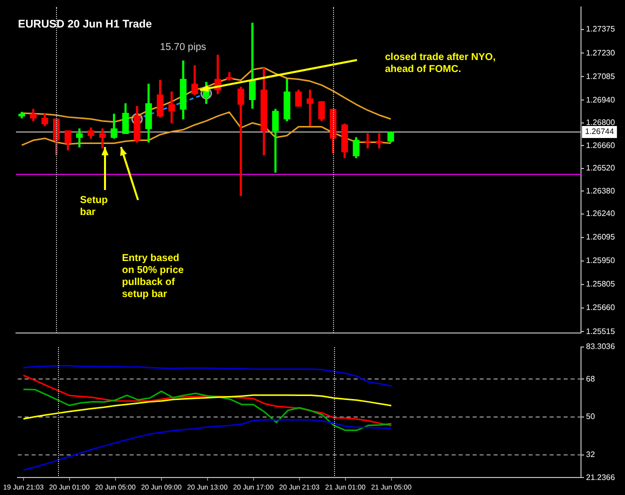 This screenshot has height=495, width=625. What do you see at coordinates (440, 63) in the screenshot?
I see `annotation: closed trade after NYO, ahead of FOMC.` at bounding box center [440, 63].